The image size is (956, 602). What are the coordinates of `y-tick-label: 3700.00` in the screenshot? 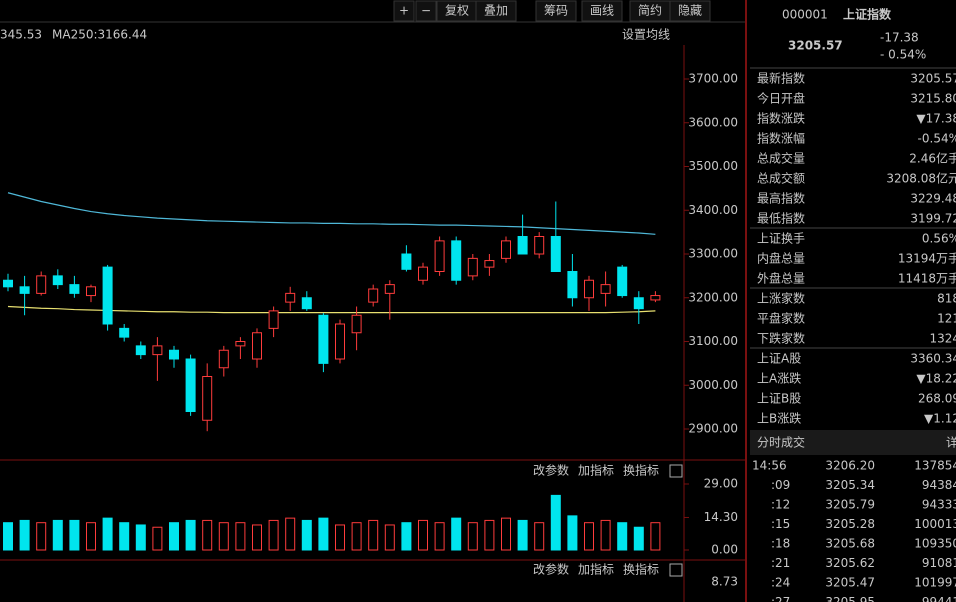 It's located at (713, 79).